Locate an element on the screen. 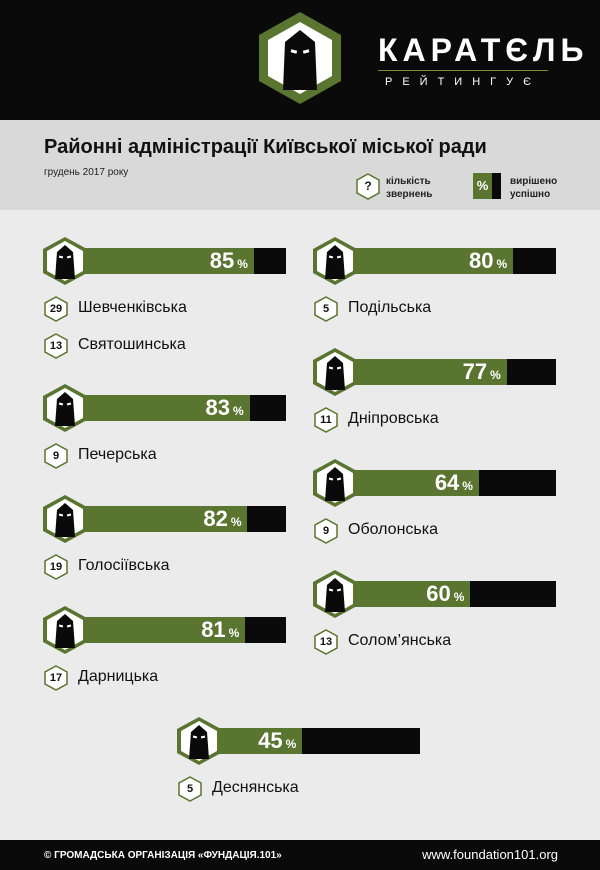 The height and width of the screenshot is (870, 600). resolution-bar: 77% is located at coordinates (449, 372).